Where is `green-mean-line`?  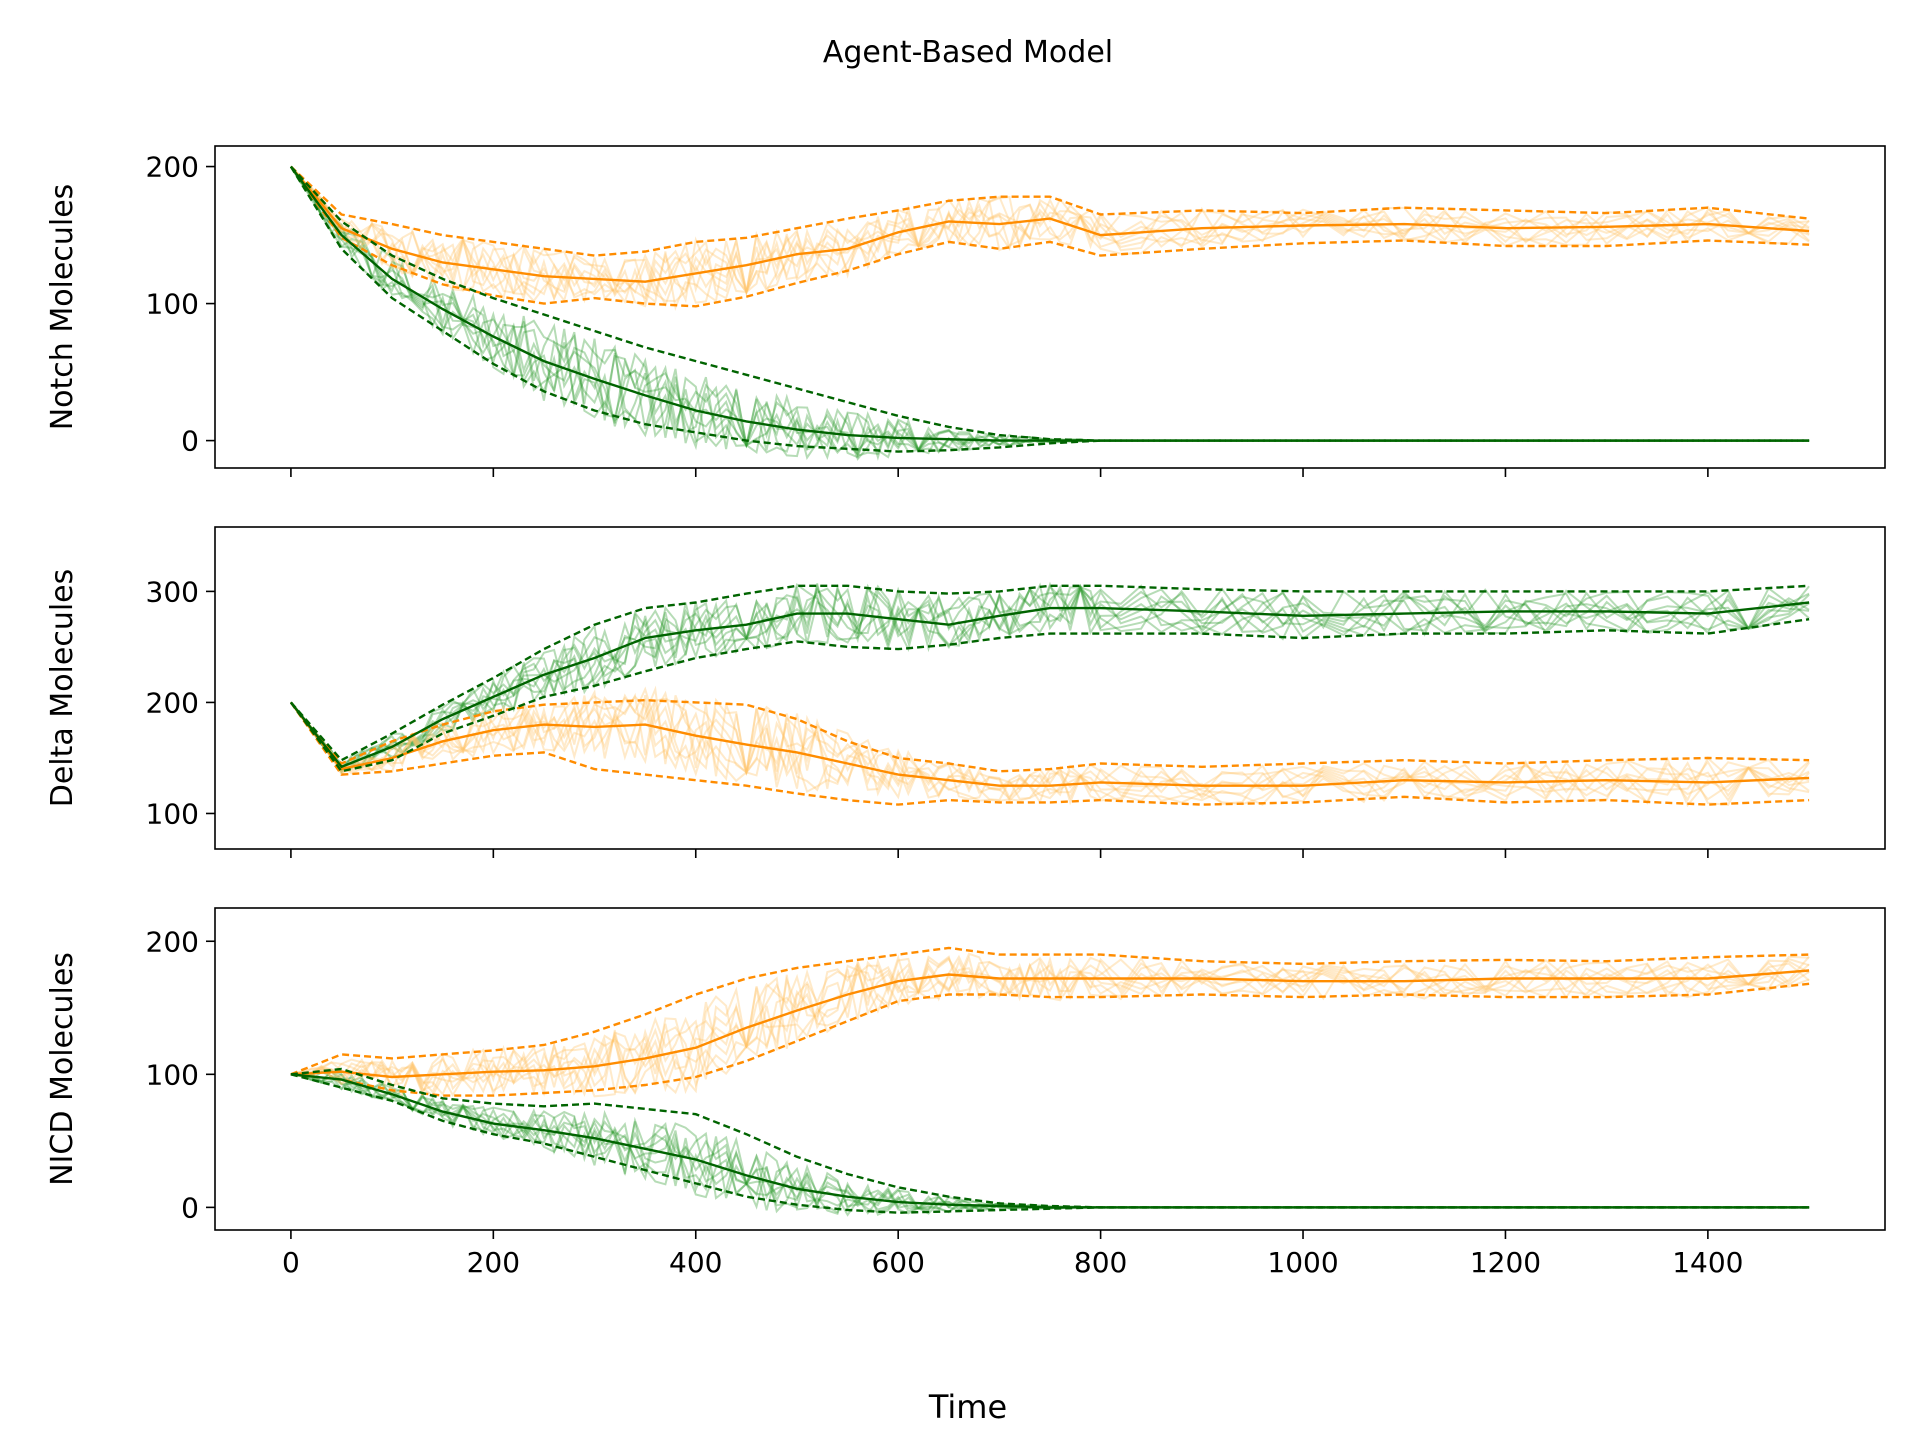 green-mean-line is located at coordinates (1049, 685).